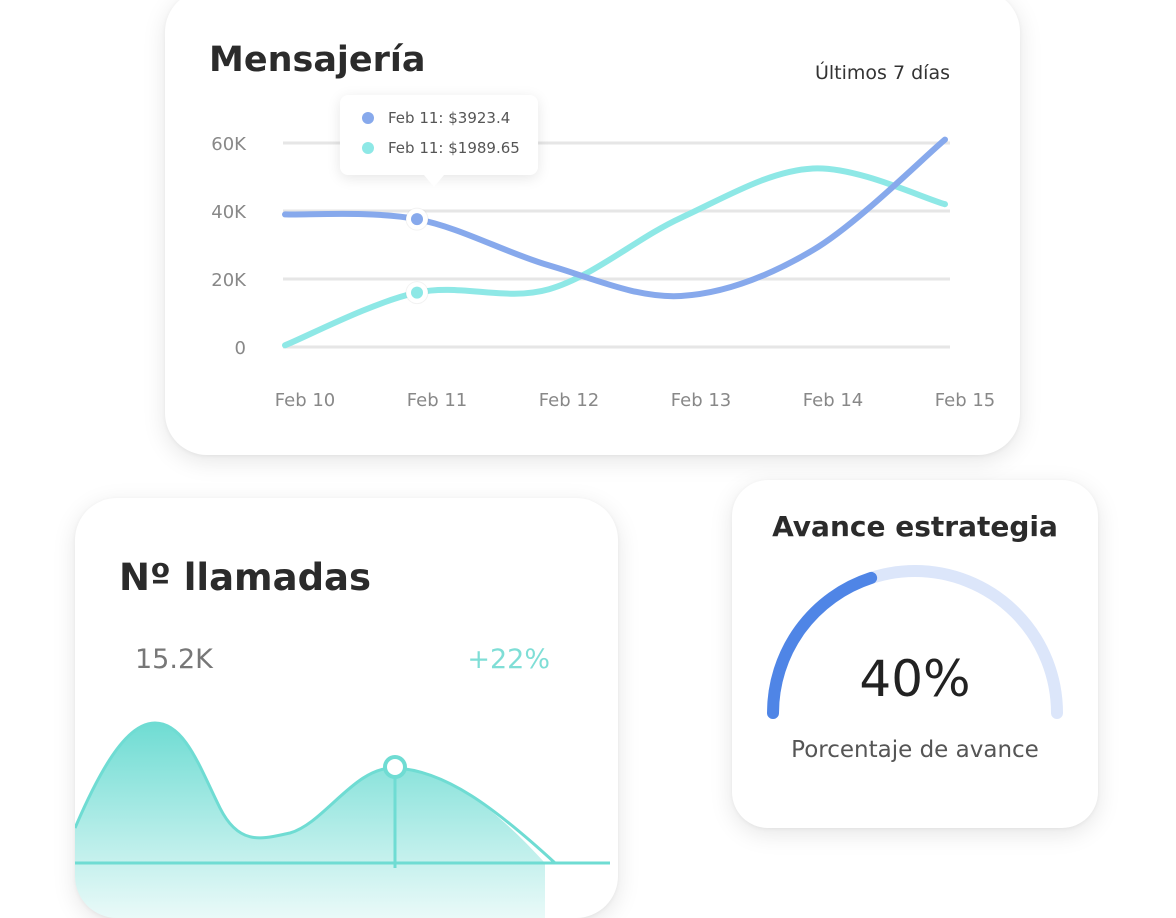 The height and width of the screenshot is (918, 1176). What do you see at coordinates (822, 645) in the screenshot?
I see `gauge-fill` at bounding box center [822, 645].